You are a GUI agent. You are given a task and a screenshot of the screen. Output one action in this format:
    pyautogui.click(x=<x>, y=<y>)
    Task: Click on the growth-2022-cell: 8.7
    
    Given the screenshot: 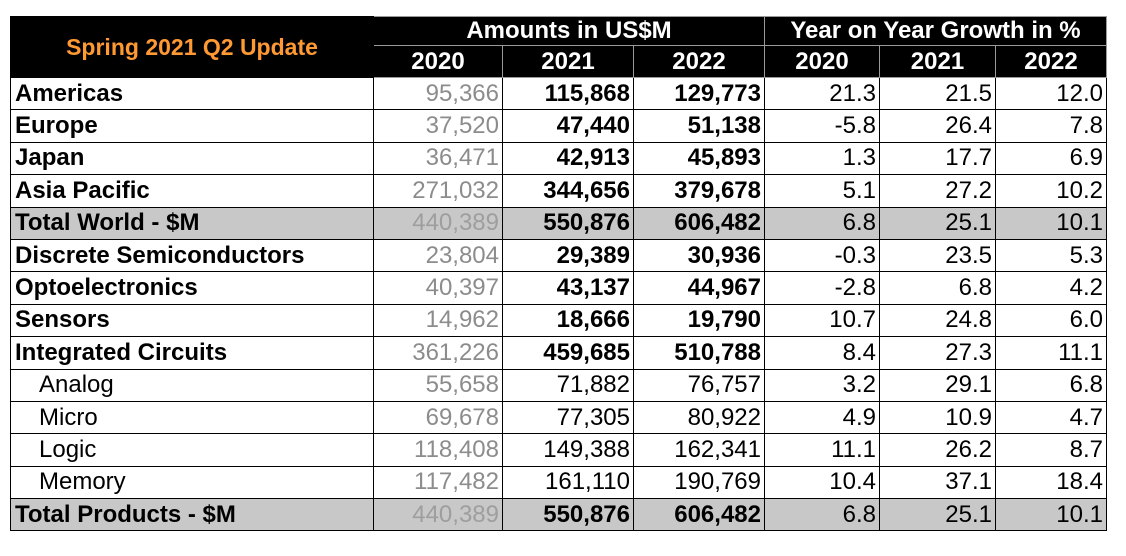 What is the action you would take?
    pyautogui.click(x=1051, y=450)
    